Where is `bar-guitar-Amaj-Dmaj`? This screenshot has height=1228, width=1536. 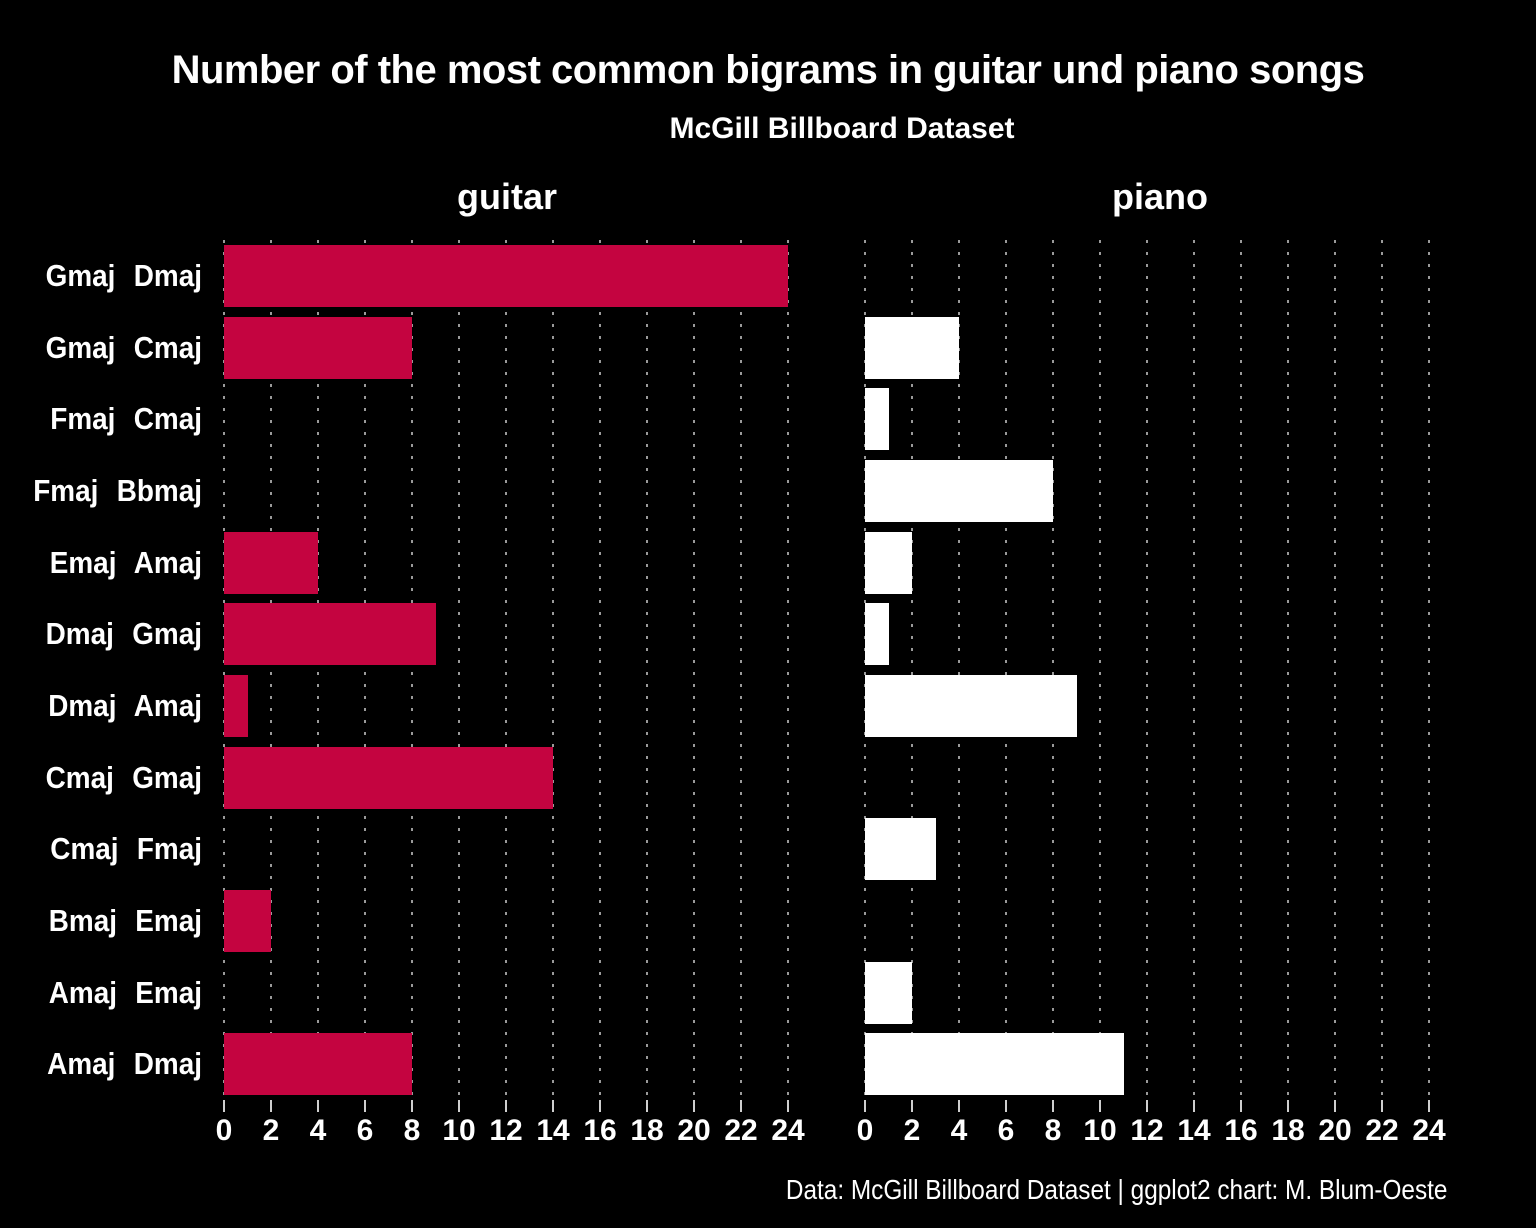 bar-guitar-Amaj-Dmaj is located at coordinates (318, 1064).